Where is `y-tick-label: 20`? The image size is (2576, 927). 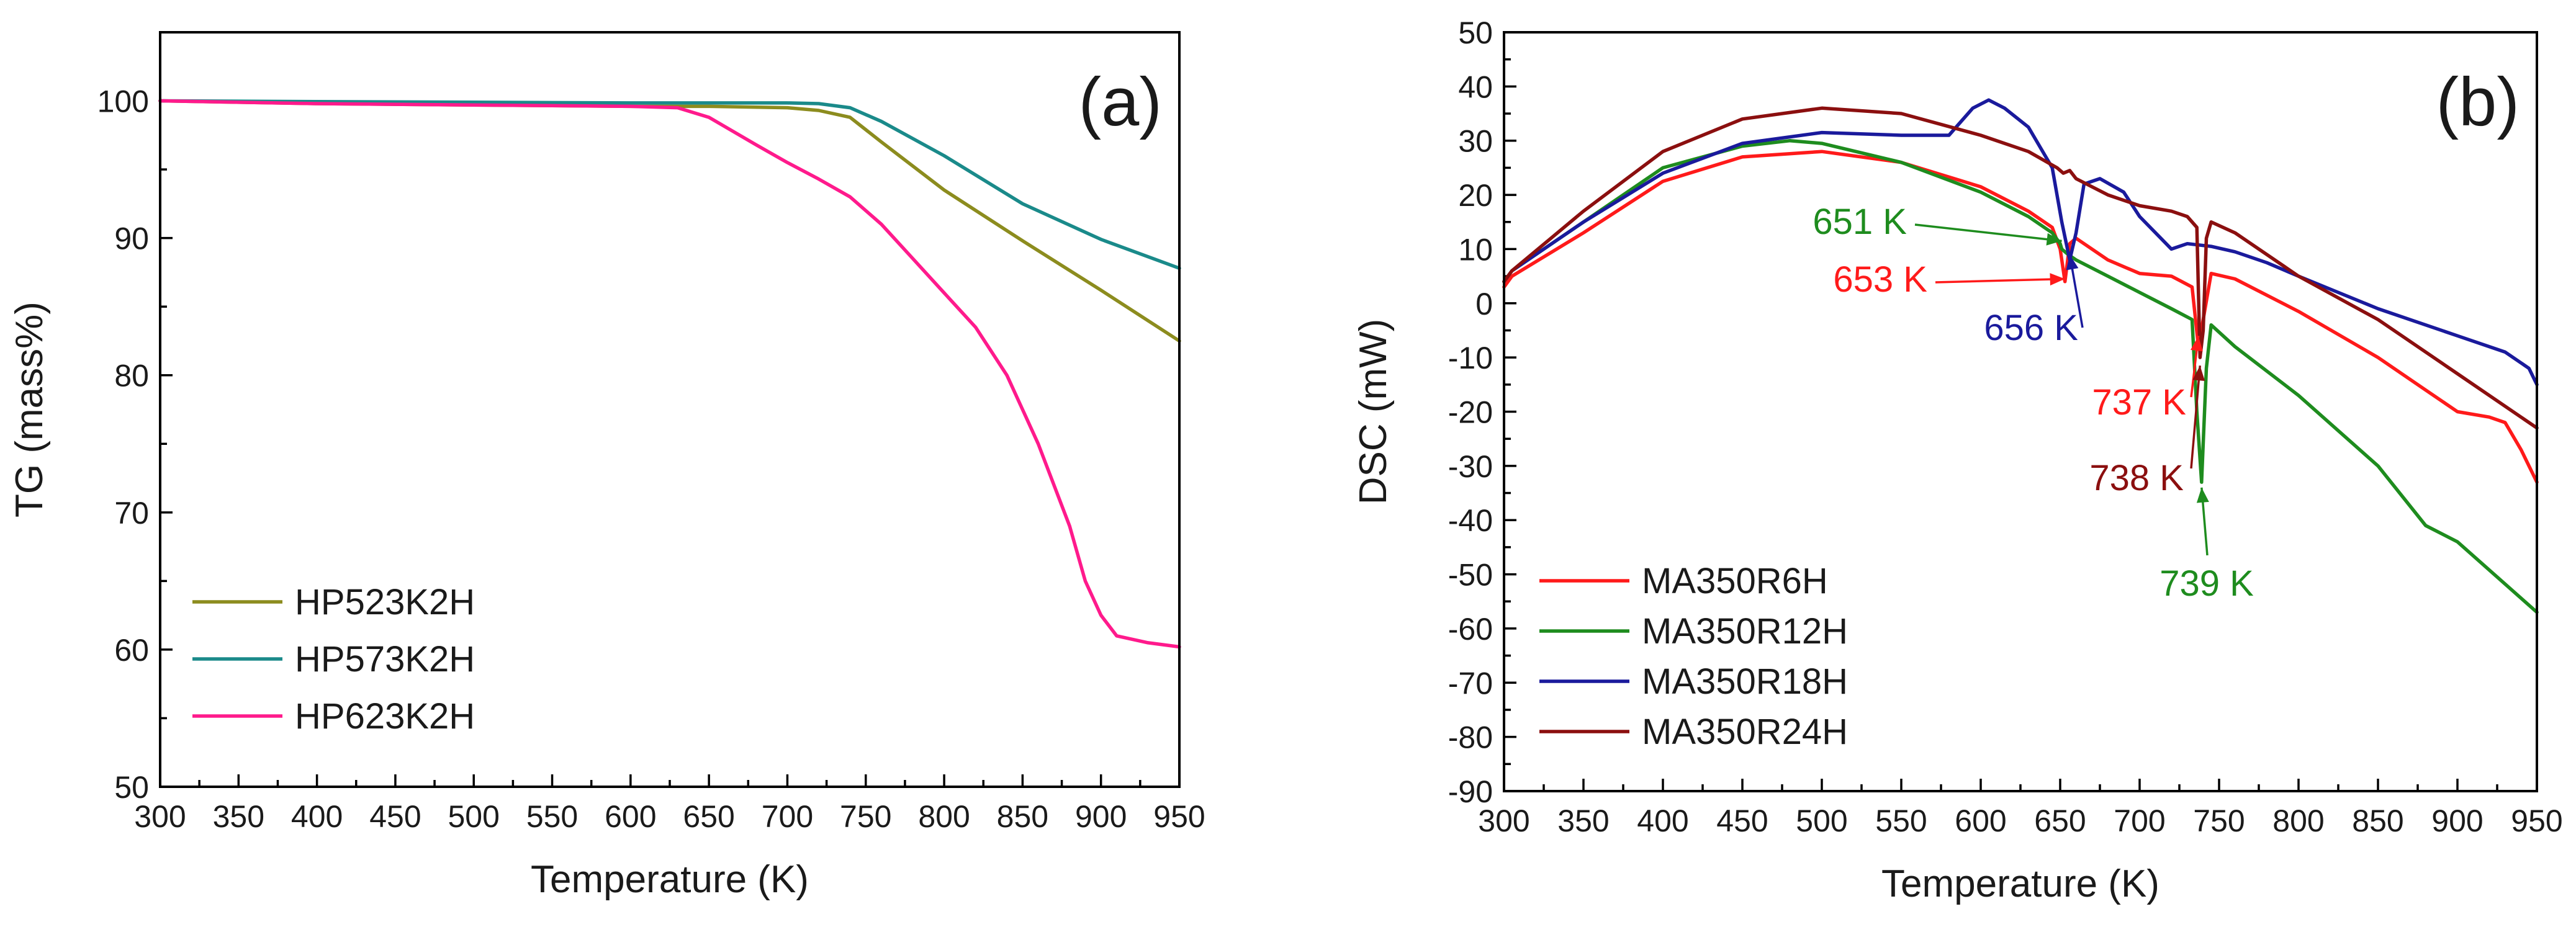
y-tick-label: 20 is located at coordinates (1475, 195).